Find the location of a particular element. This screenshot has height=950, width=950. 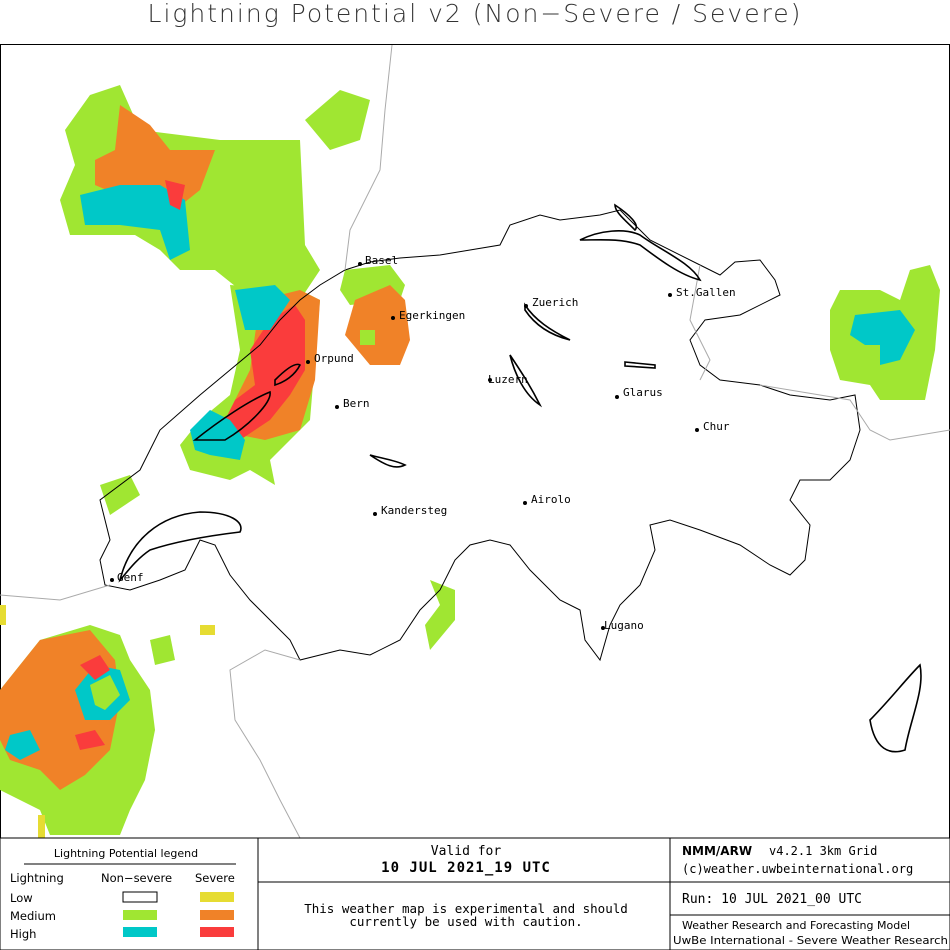

city-label: St.Gallen is located at coordinates (706, 292).